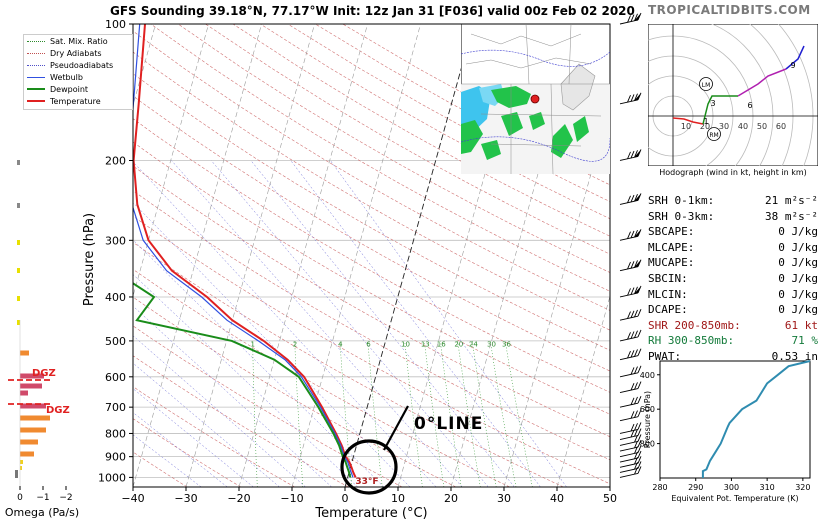  I want to click on x-tick-label: −30, so click(185, 498).